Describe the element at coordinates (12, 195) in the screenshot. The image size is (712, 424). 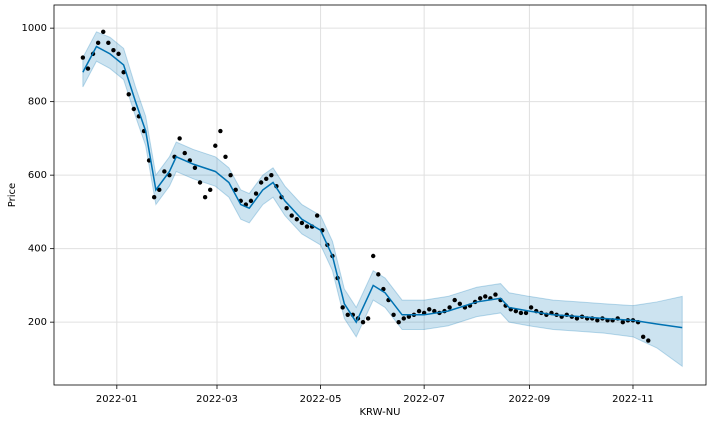
I see `y-axis-label: Price` at that location.